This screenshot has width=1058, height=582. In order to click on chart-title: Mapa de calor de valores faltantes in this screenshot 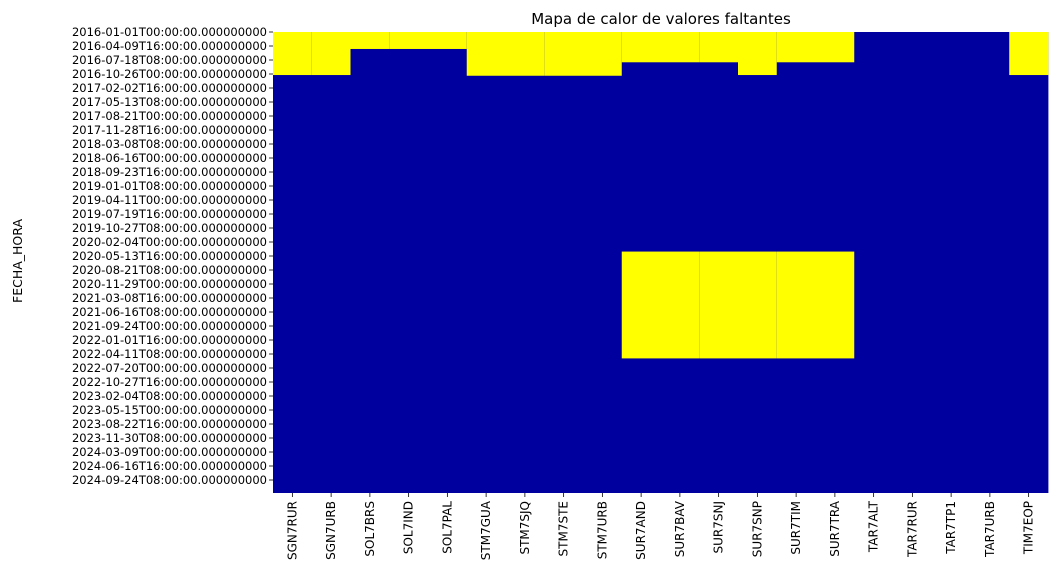, I will do `click(661, 19)`.